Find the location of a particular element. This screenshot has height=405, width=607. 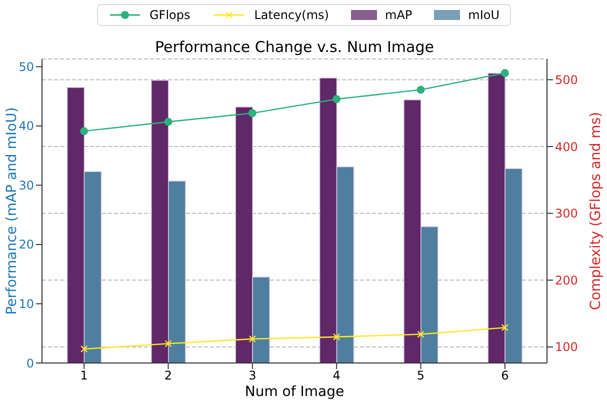

y-tick-label: 20 is located at coordinates (26, 245).